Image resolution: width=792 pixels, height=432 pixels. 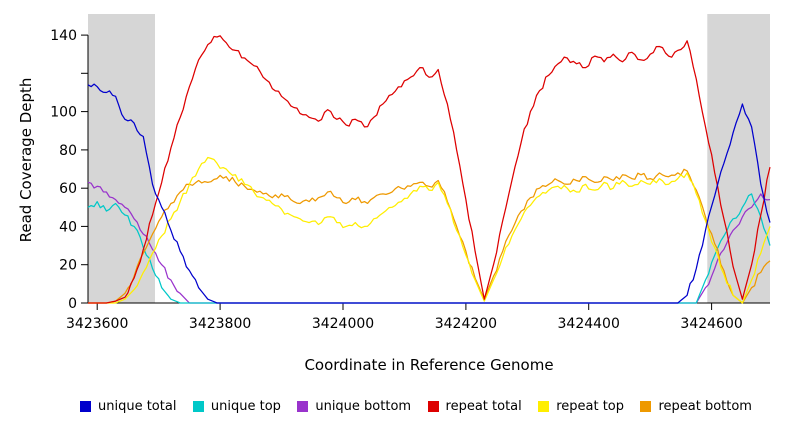 What do you see at coordinates (198, 406) in the screenshot?
I see `legend-swatch-unique-top` at bounding box center [198, 406].